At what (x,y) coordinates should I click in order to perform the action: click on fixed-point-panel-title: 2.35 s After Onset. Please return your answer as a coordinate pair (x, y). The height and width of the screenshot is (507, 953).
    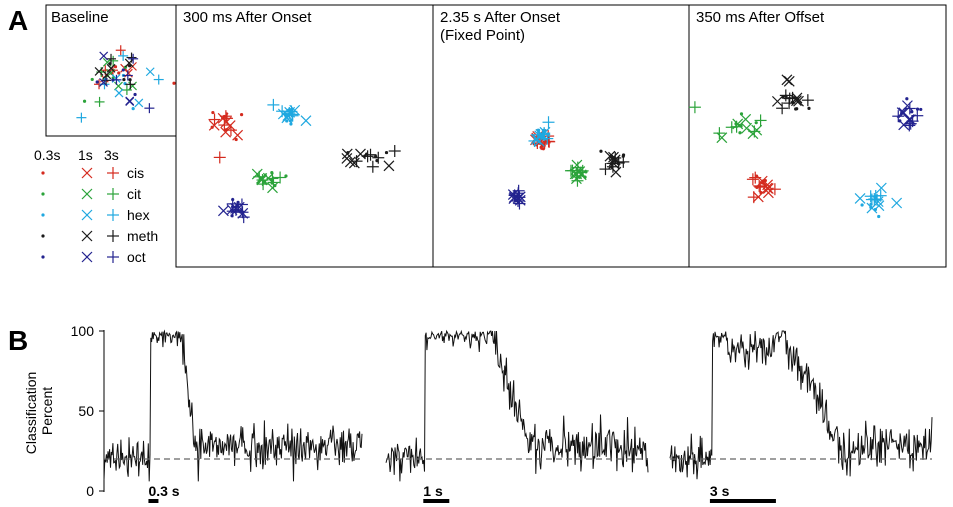
    Looking at the image, I should click on (500, 17).